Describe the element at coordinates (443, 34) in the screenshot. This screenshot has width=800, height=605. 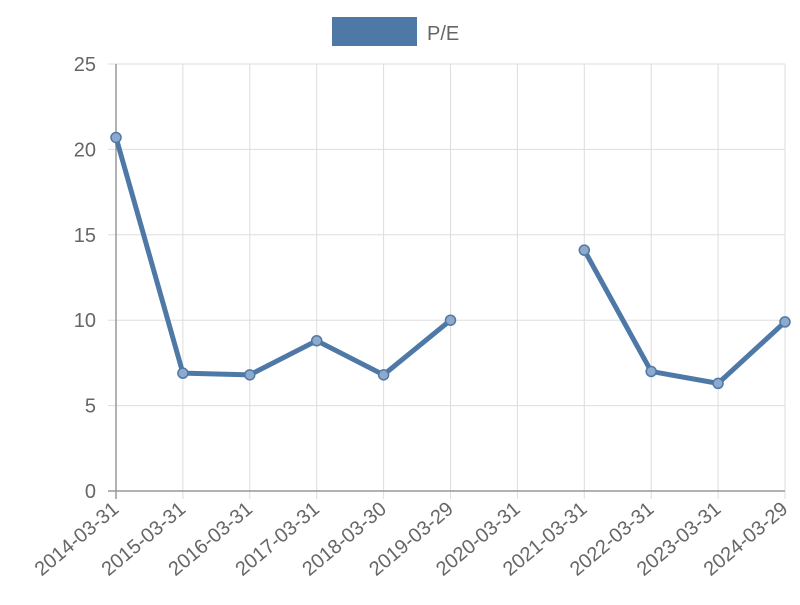
I see `legend-label: P/E` at that location.